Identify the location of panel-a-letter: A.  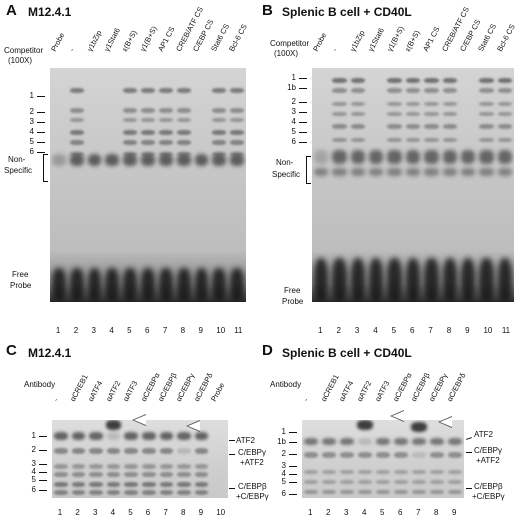
(11, 10).